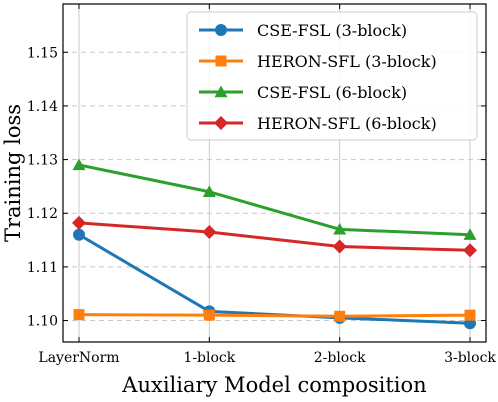 The image size is (498, 402). Describe the element at coordinates (78, 358) in the screenshot. I see `x-tick-label: LayerNorm` at that location.